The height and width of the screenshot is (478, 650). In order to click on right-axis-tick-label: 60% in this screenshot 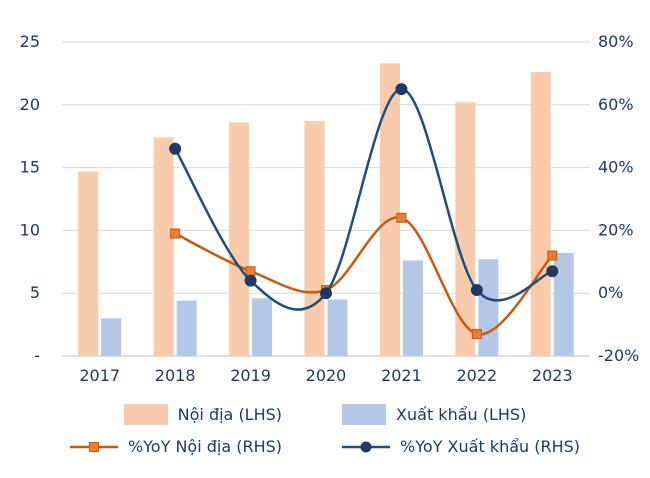, I will do `click(616, 104)`.